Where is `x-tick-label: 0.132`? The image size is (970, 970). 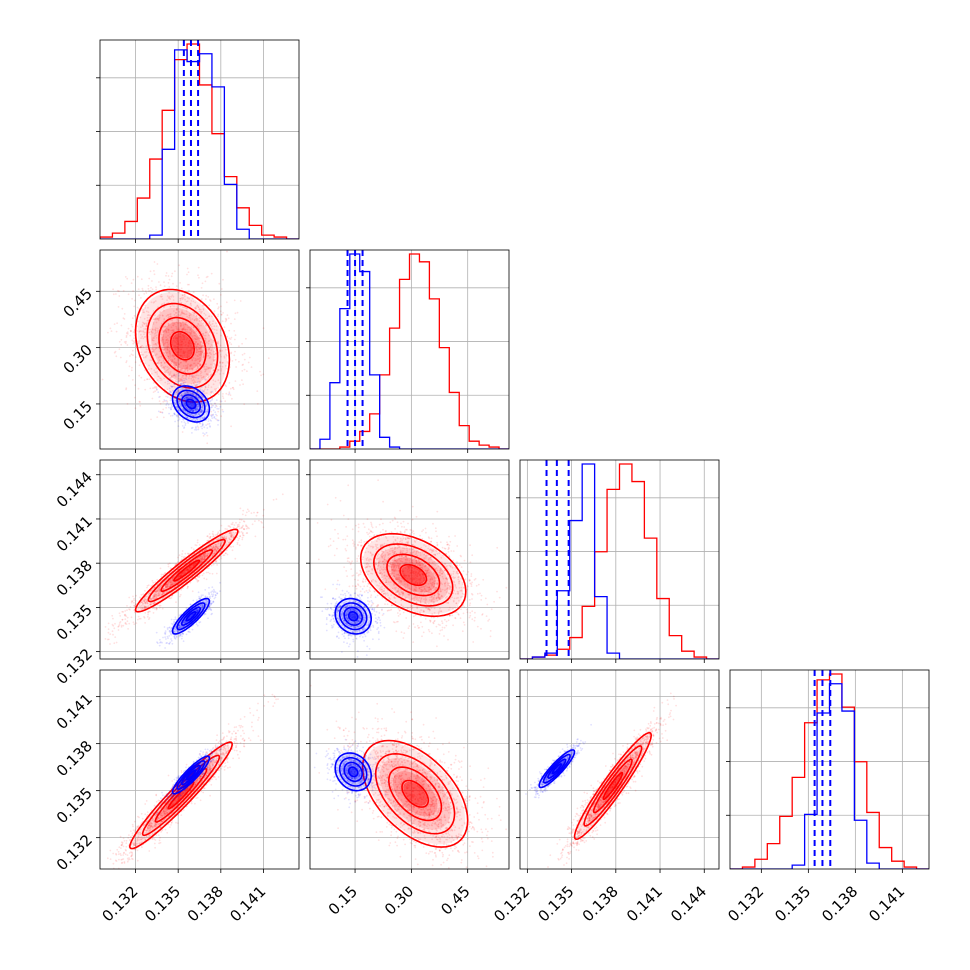 x-tick-label: 0.132 is located at coordinates (119, 903).